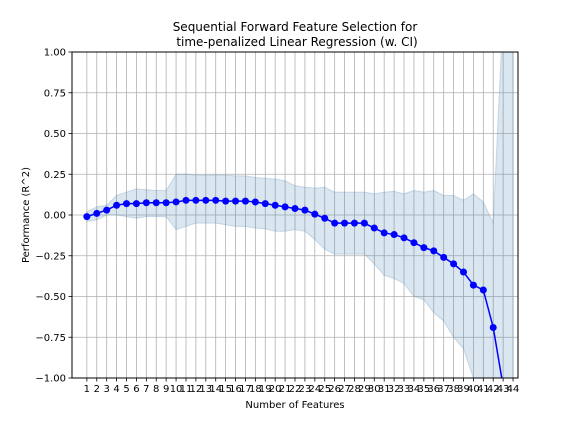 The image size is (576, 432). What do you see at coordinates (295, 389) in the screenshot?
I see `x-tick-label: 22` at bounding box center [295, 389].